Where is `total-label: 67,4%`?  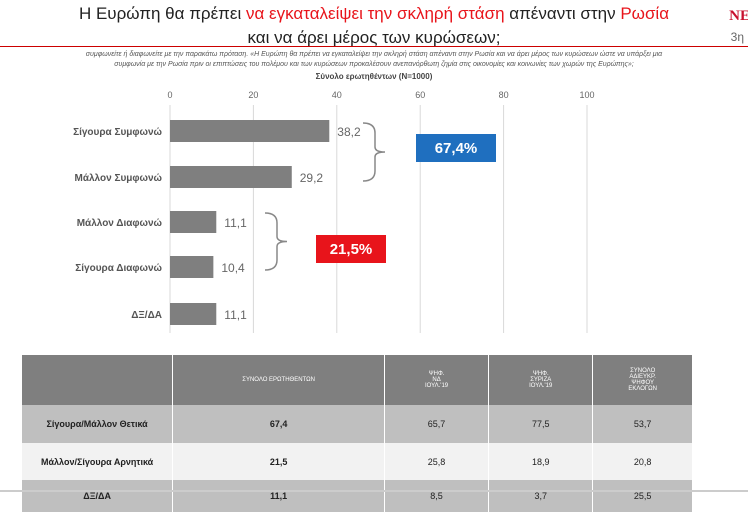
total-label: 67,4% is located at coordinates (456, 148).